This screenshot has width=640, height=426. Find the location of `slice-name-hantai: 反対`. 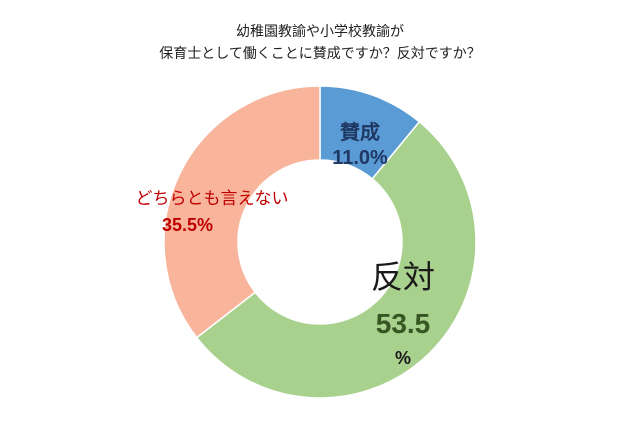

slice-name-hantai: 反対 is located at coordinates (402, 277).